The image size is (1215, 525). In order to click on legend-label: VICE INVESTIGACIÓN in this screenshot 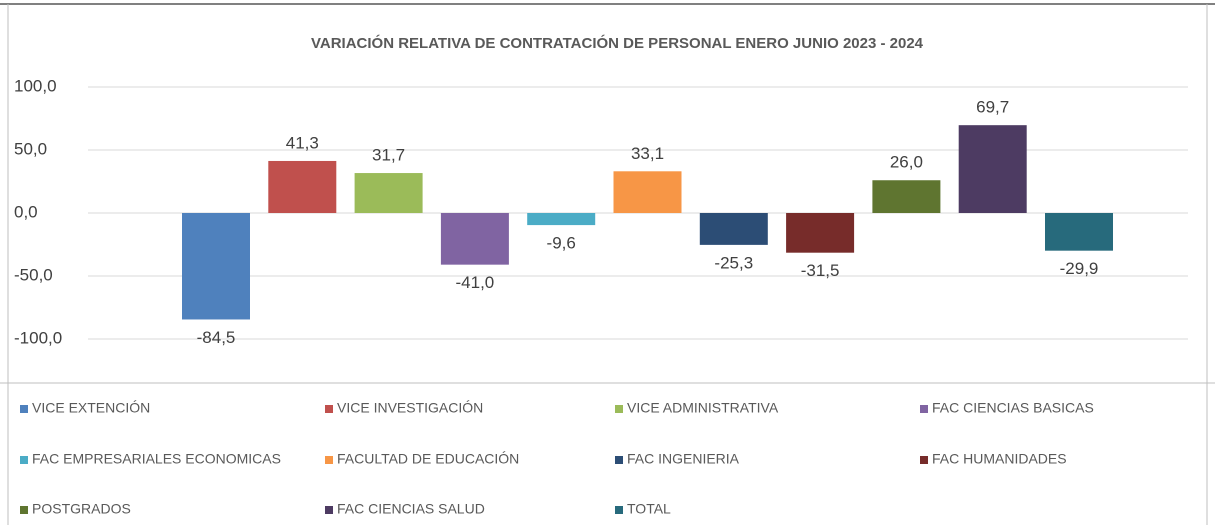, I will do `click(410, 408)`.